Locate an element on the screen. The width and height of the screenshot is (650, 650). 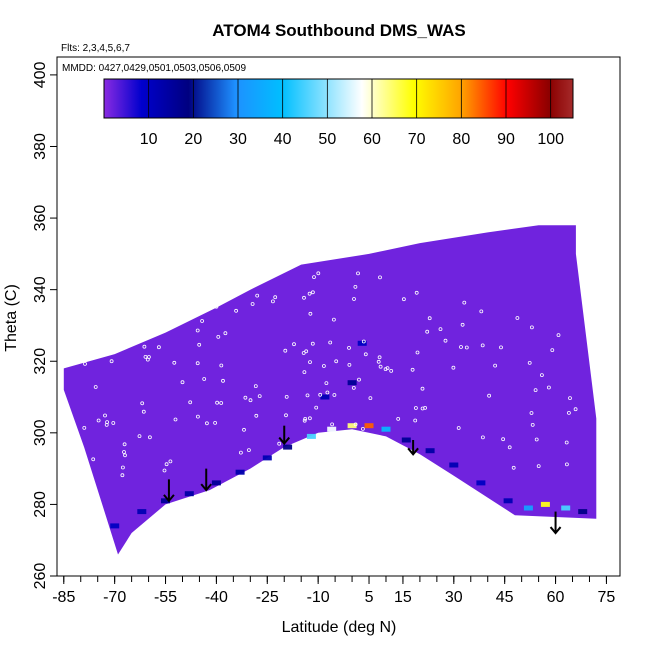
colorbar-tick-lines is located at coordinates (350, 98).